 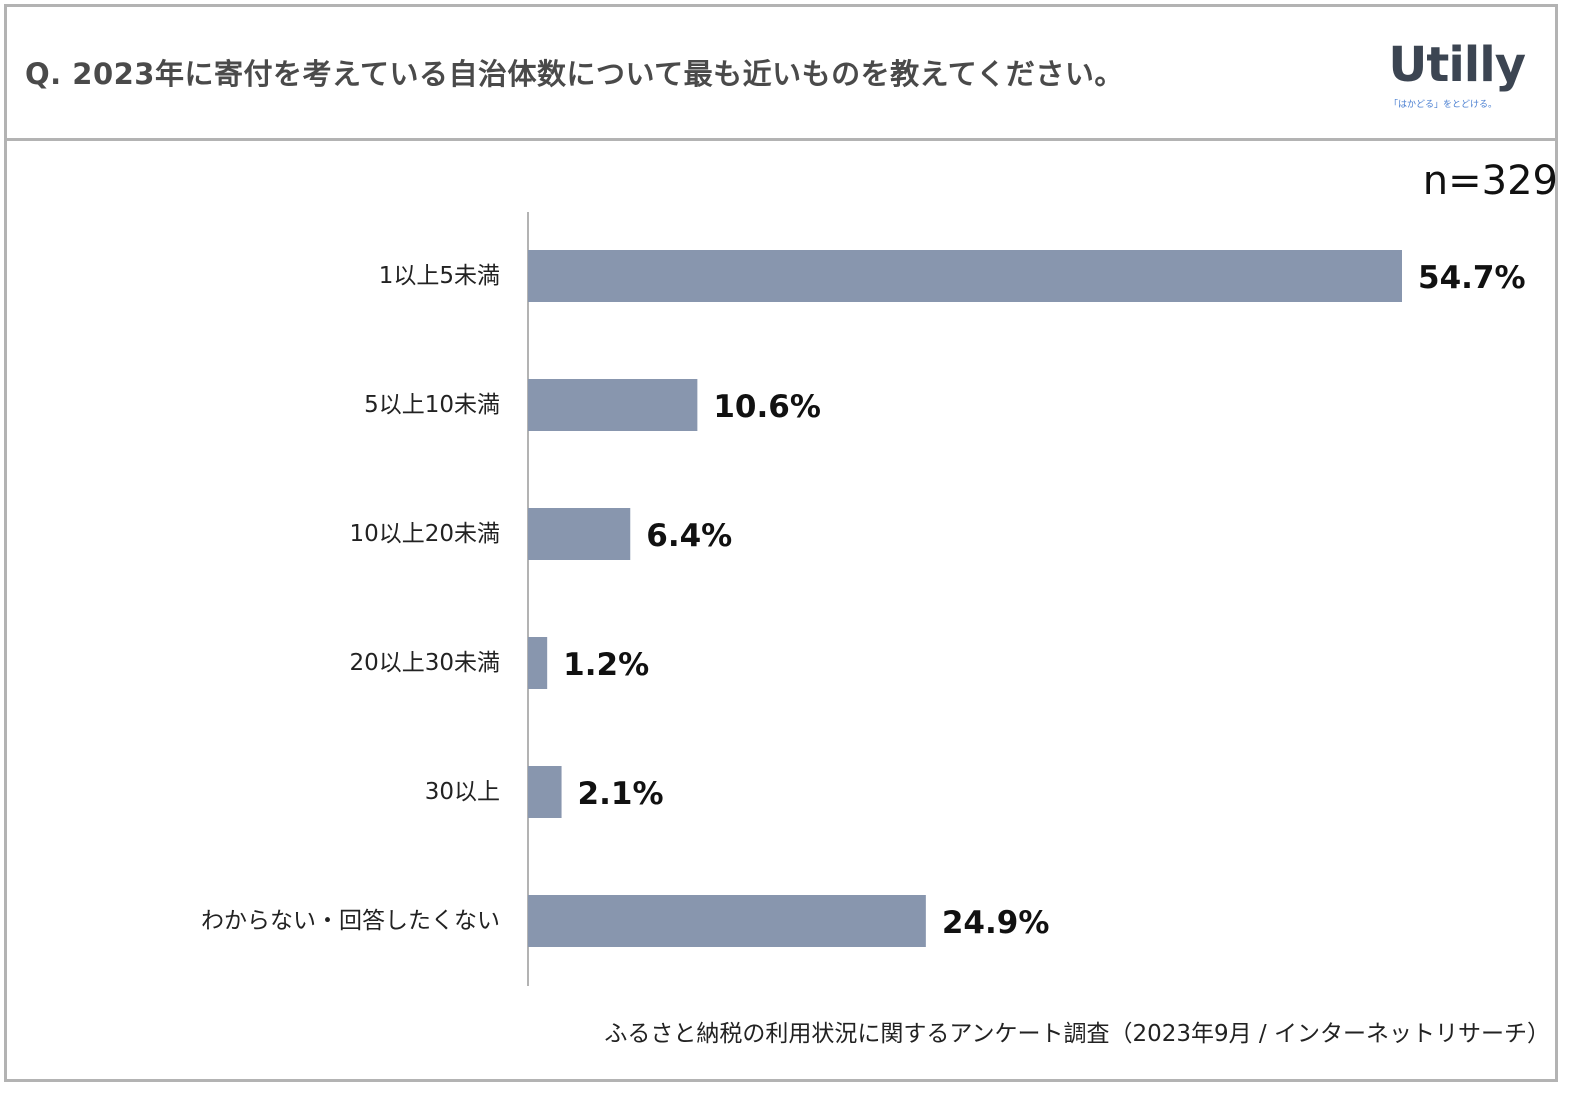 What do you see at coordinates (1472, 278) in the screenshot?
I see `value-label-0: 54.7%` at bounding box center [1472, 278].